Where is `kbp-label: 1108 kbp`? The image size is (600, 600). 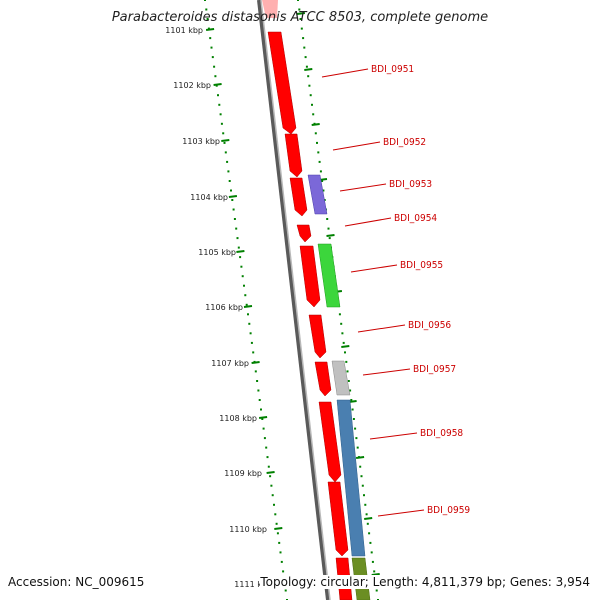
kbp-label: 1108 kbp is located at coordinates (238, 418).